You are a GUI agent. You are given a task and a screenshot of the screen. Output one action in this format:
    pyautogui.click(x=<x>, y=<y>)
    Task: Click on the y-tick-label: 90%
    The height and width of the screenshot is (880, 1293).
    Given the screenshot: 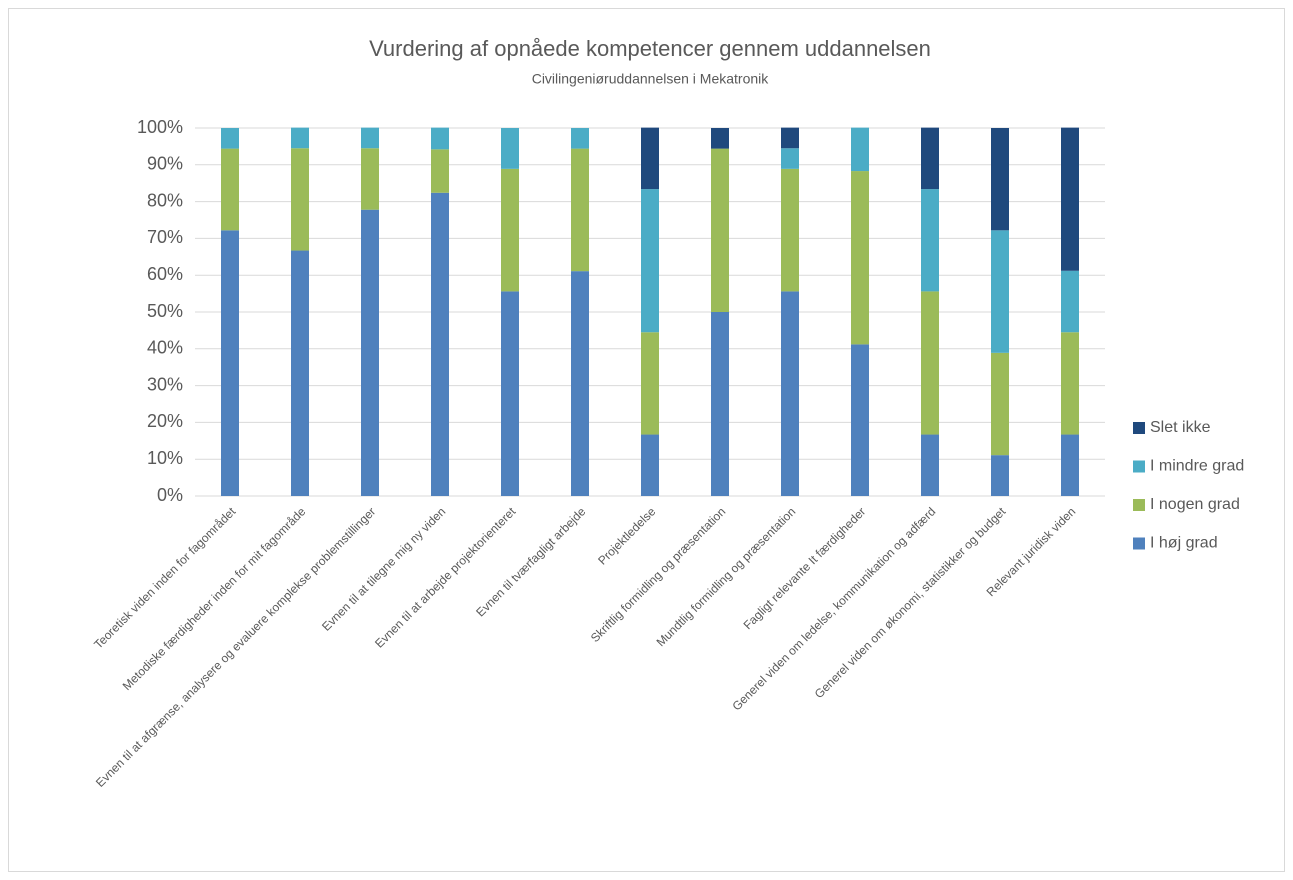 What is the action you would take?
    pyautogui.click(x=165, y=164)
    